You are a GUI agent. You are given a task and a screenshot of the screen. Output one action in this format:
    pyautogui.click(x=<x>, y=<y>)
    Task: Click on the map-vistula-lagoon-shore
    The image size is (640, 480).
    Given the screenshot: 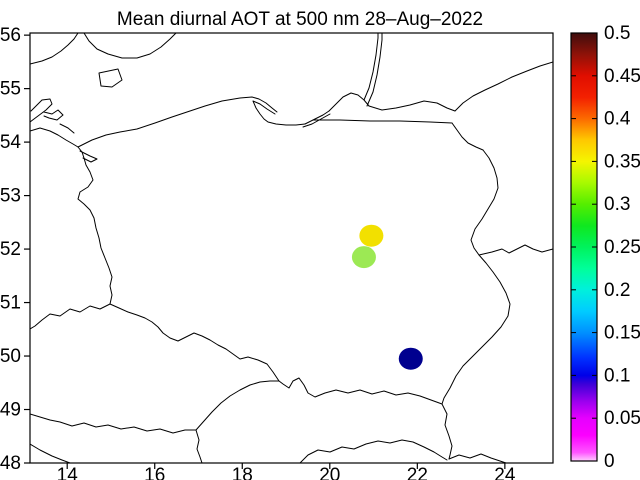 What is the action you would take?
    pyautogui.click(x=316, y=120)
    